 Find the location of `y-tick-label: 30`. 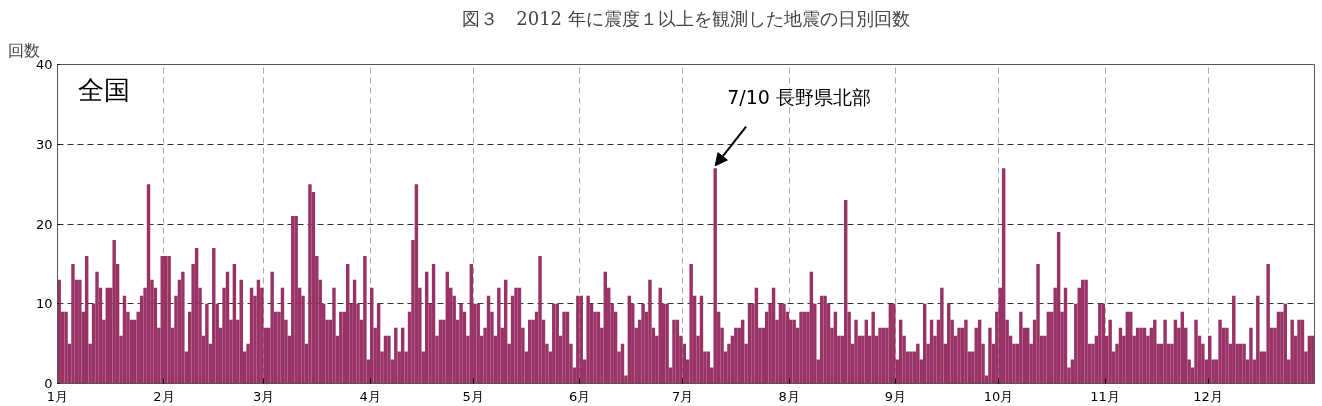

y-tick-label: 30 is located at coordinates (44, 144).